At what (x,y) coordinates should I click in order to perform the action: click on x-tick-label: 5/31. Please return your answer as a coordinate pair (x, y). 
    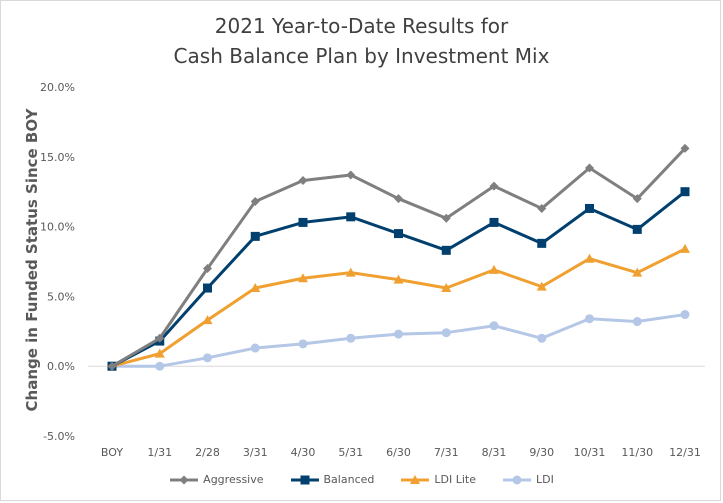
    Looking at the image, I should click on (350, 452).